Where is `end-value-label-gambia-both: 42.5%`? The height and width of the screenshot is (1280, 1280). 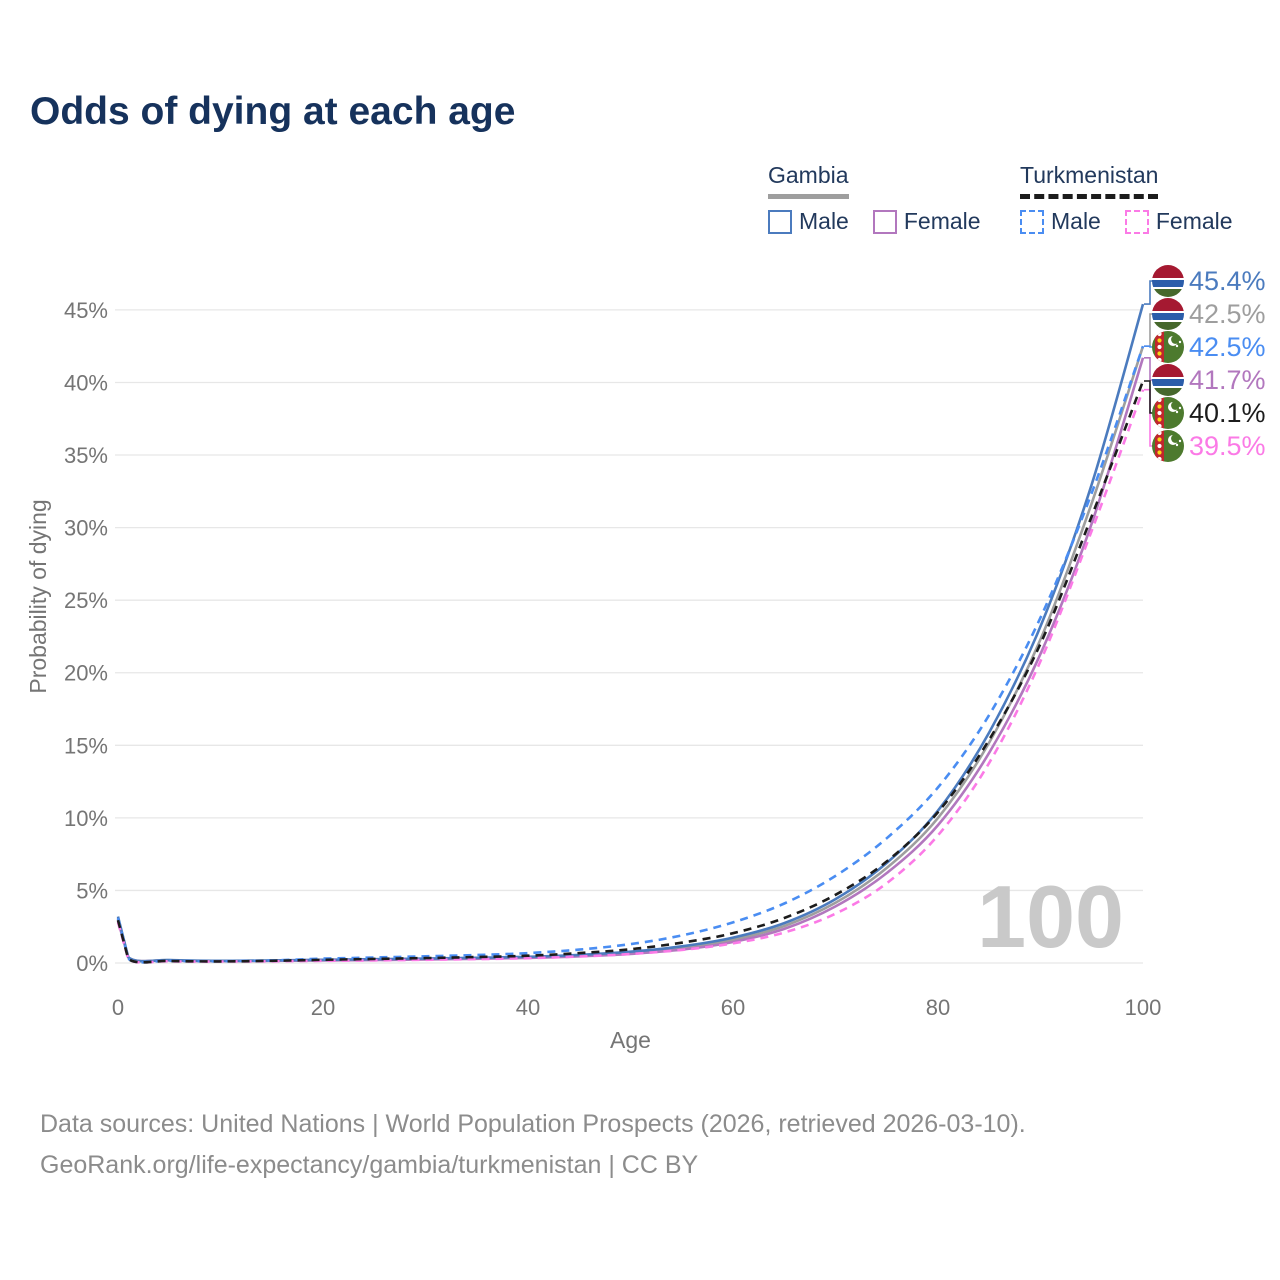
end-value-label-gambia-both: 42.5% is located at coordinates (1227, 314).